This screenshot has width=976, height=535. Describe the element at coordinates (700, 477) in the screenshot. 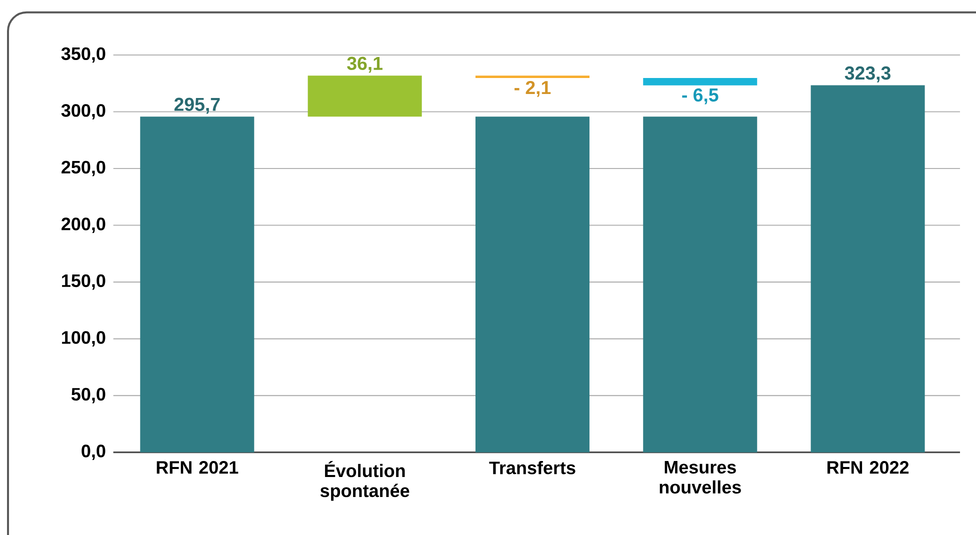

I see `x-tick-label: Mesures nouvelles` at that location.